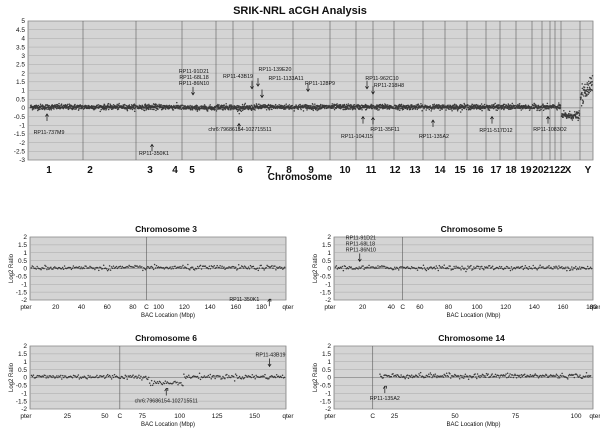  Describe the element at coordinates (22, 143) in the screenshot. I see `genome-y-tick-label: -2` at that location.